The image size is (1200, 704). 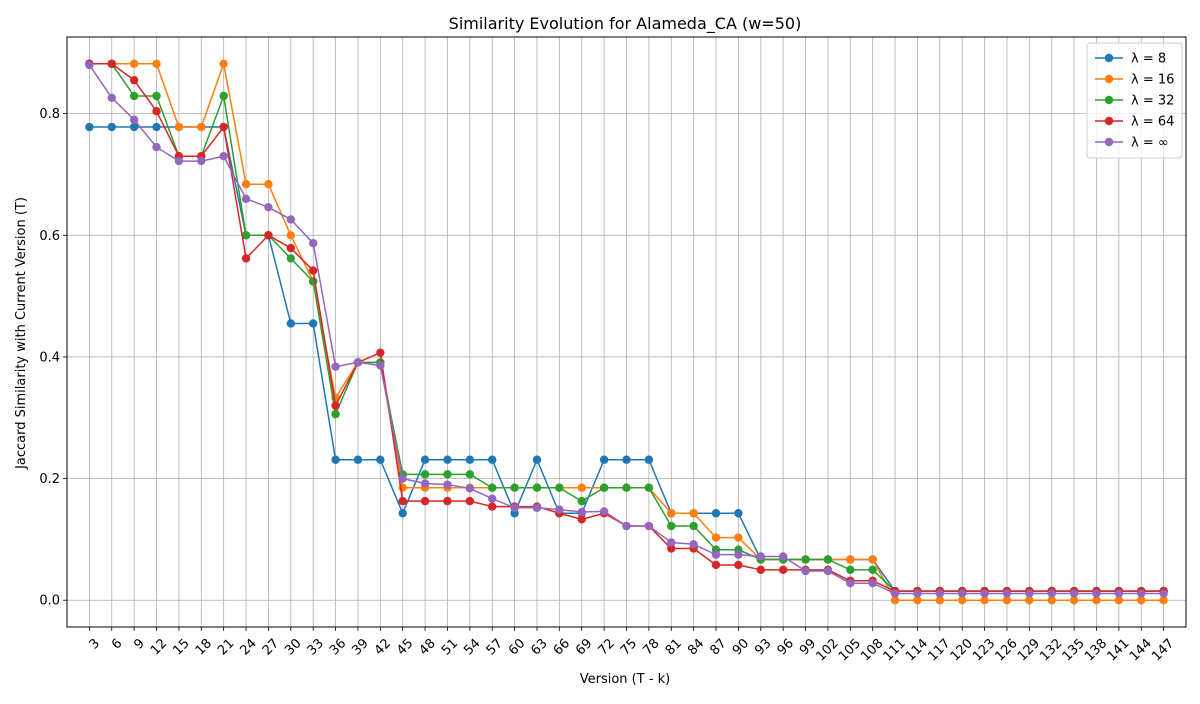 I want to click on legend-item: λ = 8, so click(x=1130, y=59).